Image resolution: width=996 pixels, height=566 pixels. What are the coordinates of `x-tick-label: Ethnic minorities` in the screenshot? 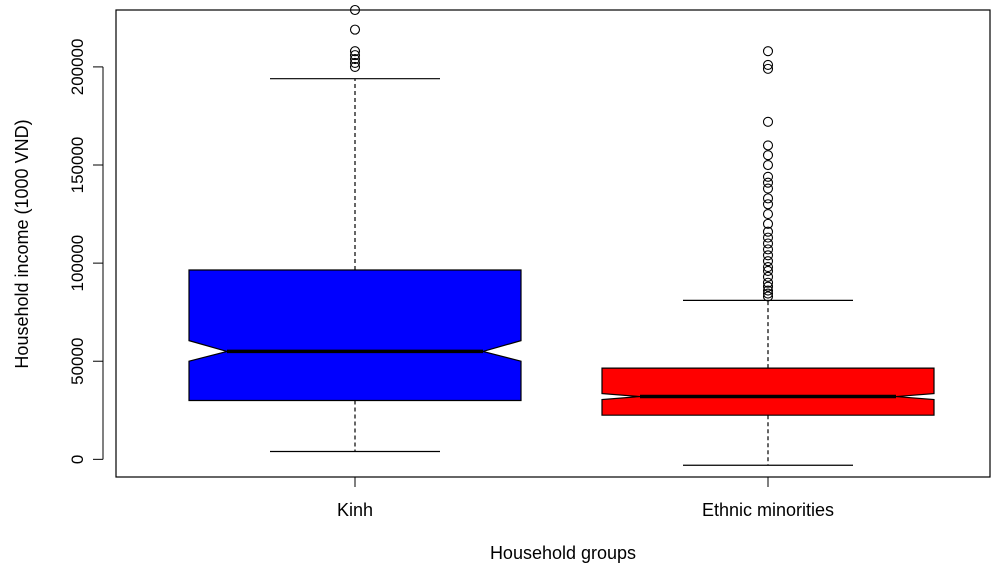 It's located at (768, 510).